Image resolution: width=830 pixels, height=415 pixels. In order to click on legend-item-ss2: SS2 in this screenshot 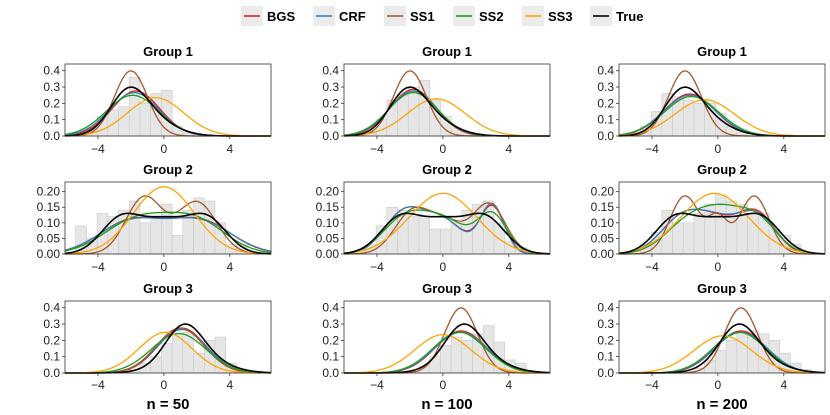, I will do `click(478, 16)`.